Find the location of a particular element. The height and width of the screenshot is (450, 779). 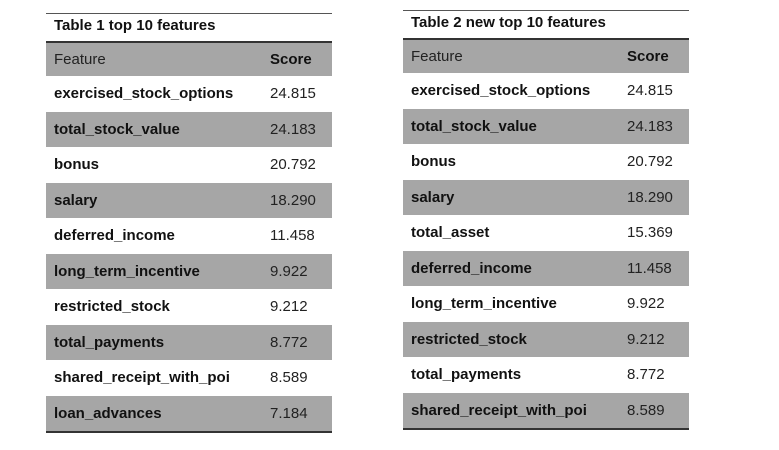

table-row: total_asset 15.369 is located at coordinates (546, 233).